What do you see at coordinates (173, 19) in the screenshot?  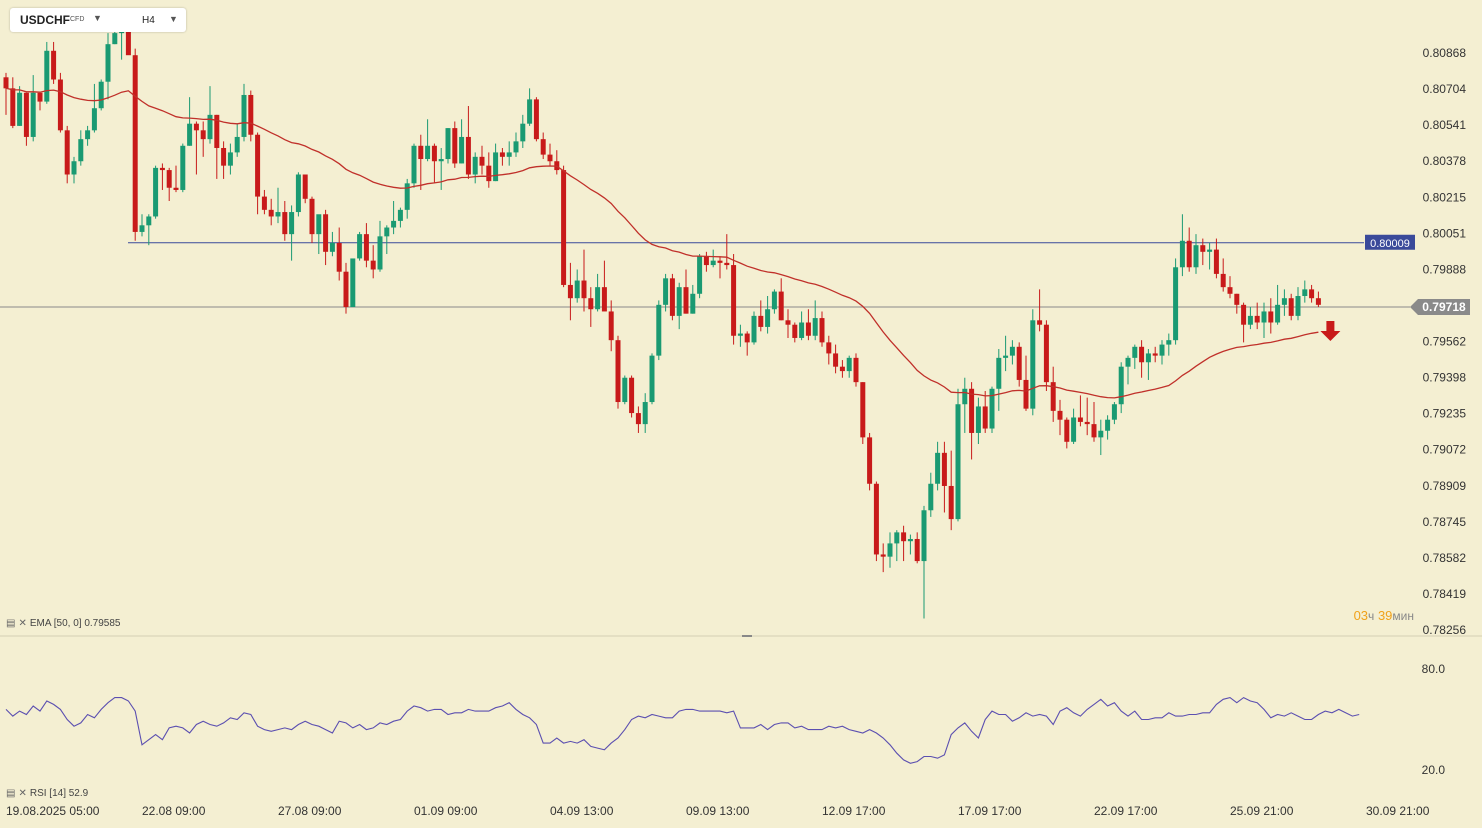 I see `timeframe-chevron-down-icon: ▼` at bounding box center [173, 19].